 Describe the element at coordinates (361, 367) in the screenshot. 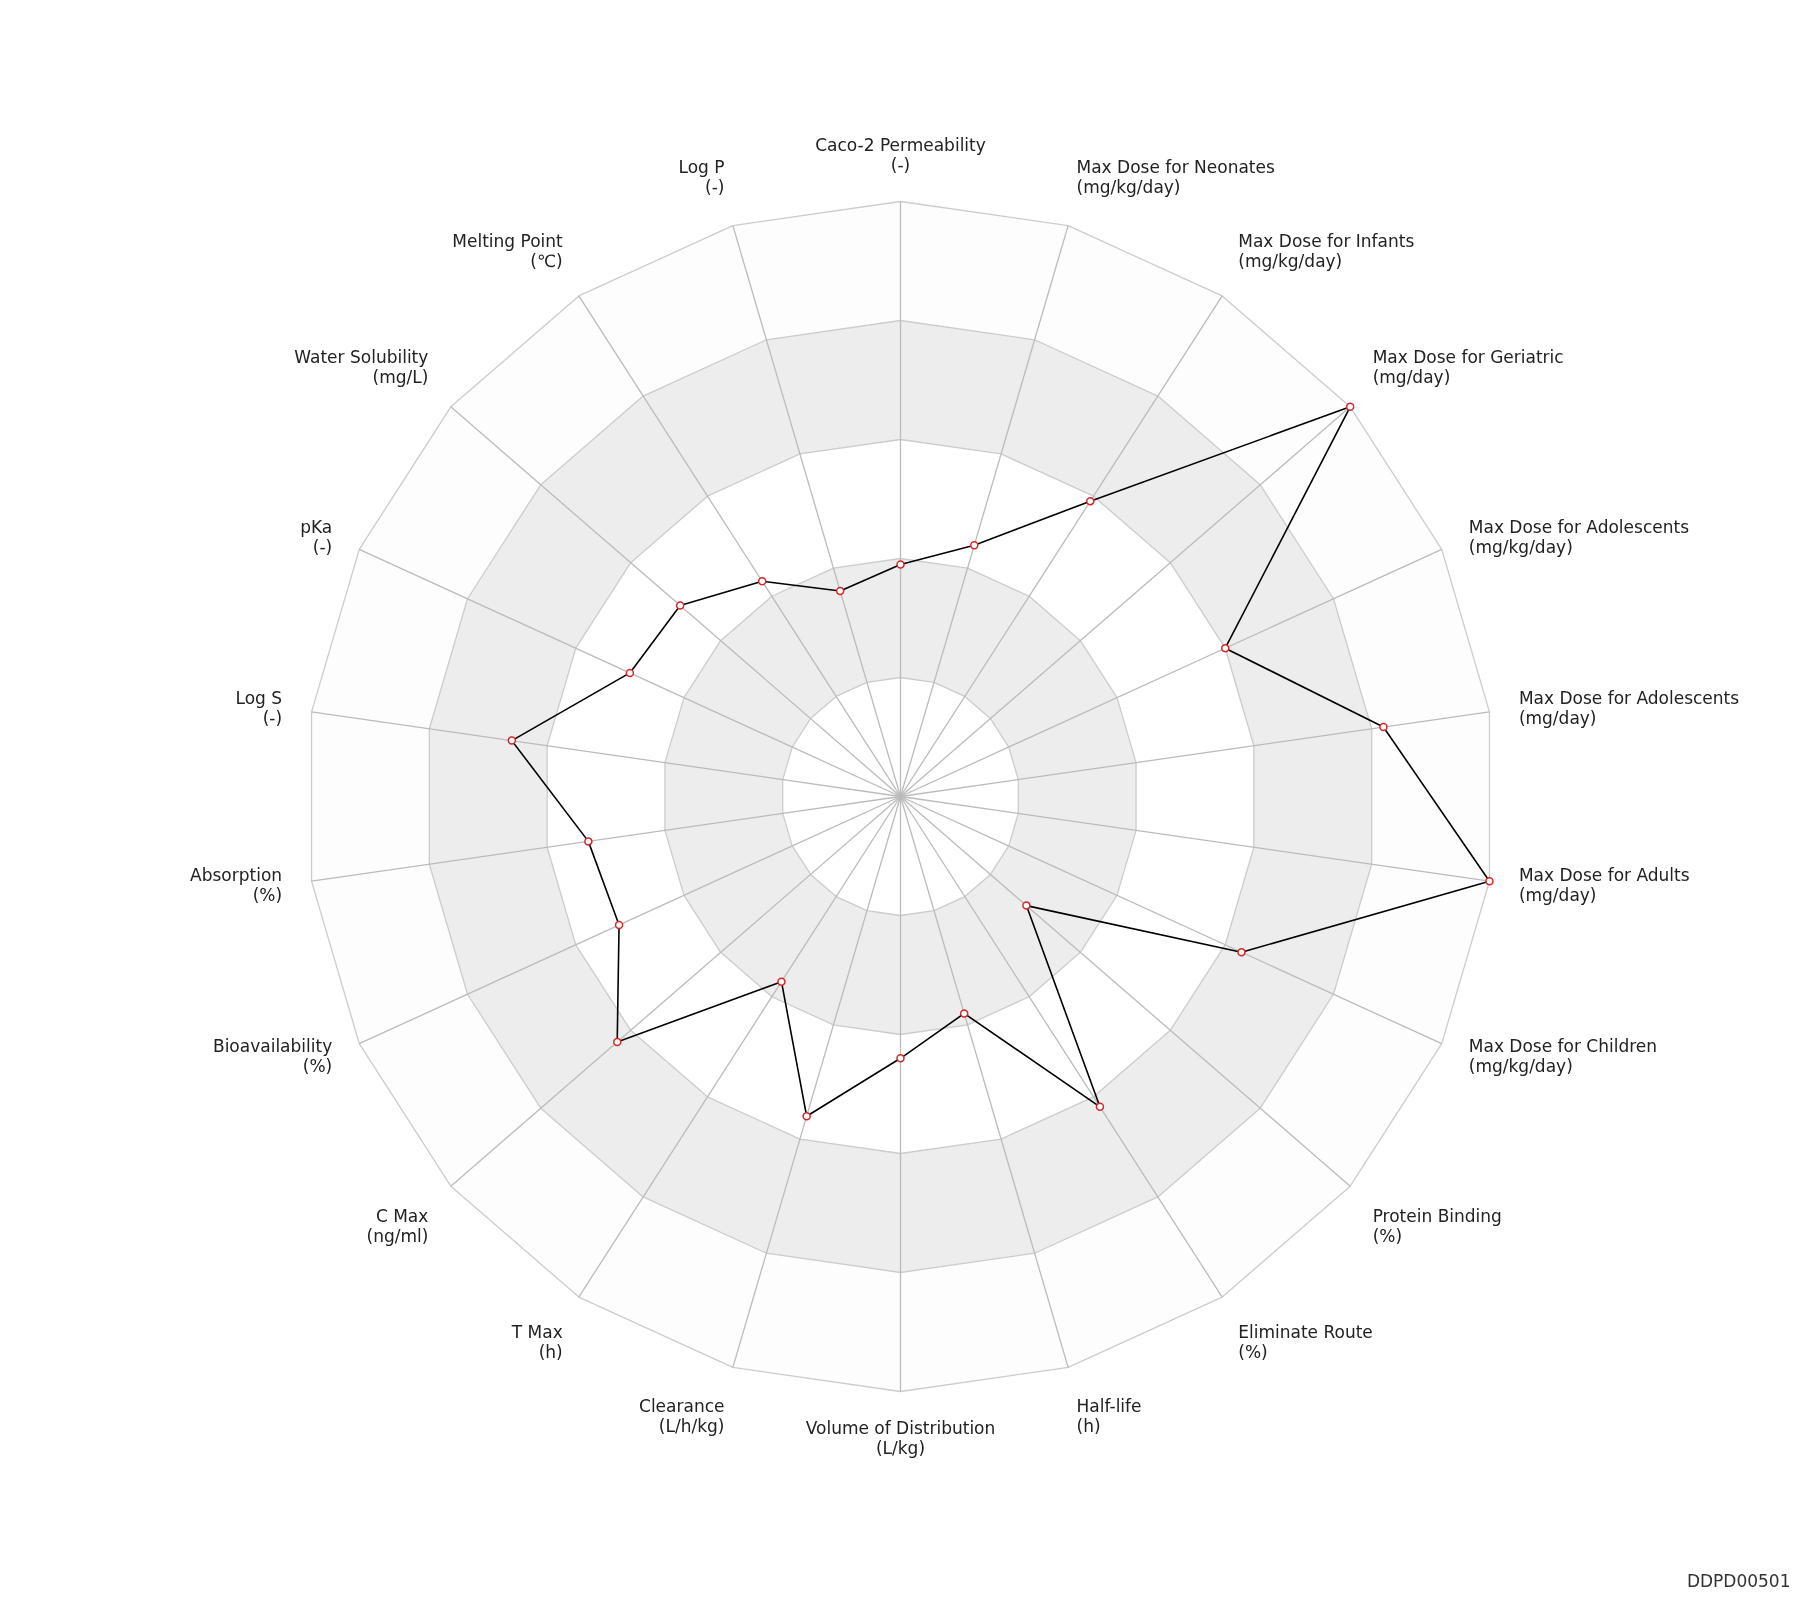

I see `spoke-label: Water Solubility (mg/L)` at that location.